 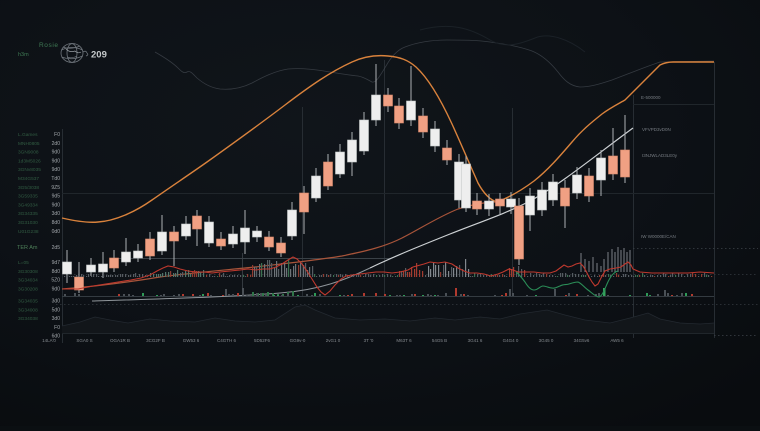 What do you see at coordinates (28, 289) in the screenshot?
I see `svg-text: 3G30208` at bounding box center [28, 289].